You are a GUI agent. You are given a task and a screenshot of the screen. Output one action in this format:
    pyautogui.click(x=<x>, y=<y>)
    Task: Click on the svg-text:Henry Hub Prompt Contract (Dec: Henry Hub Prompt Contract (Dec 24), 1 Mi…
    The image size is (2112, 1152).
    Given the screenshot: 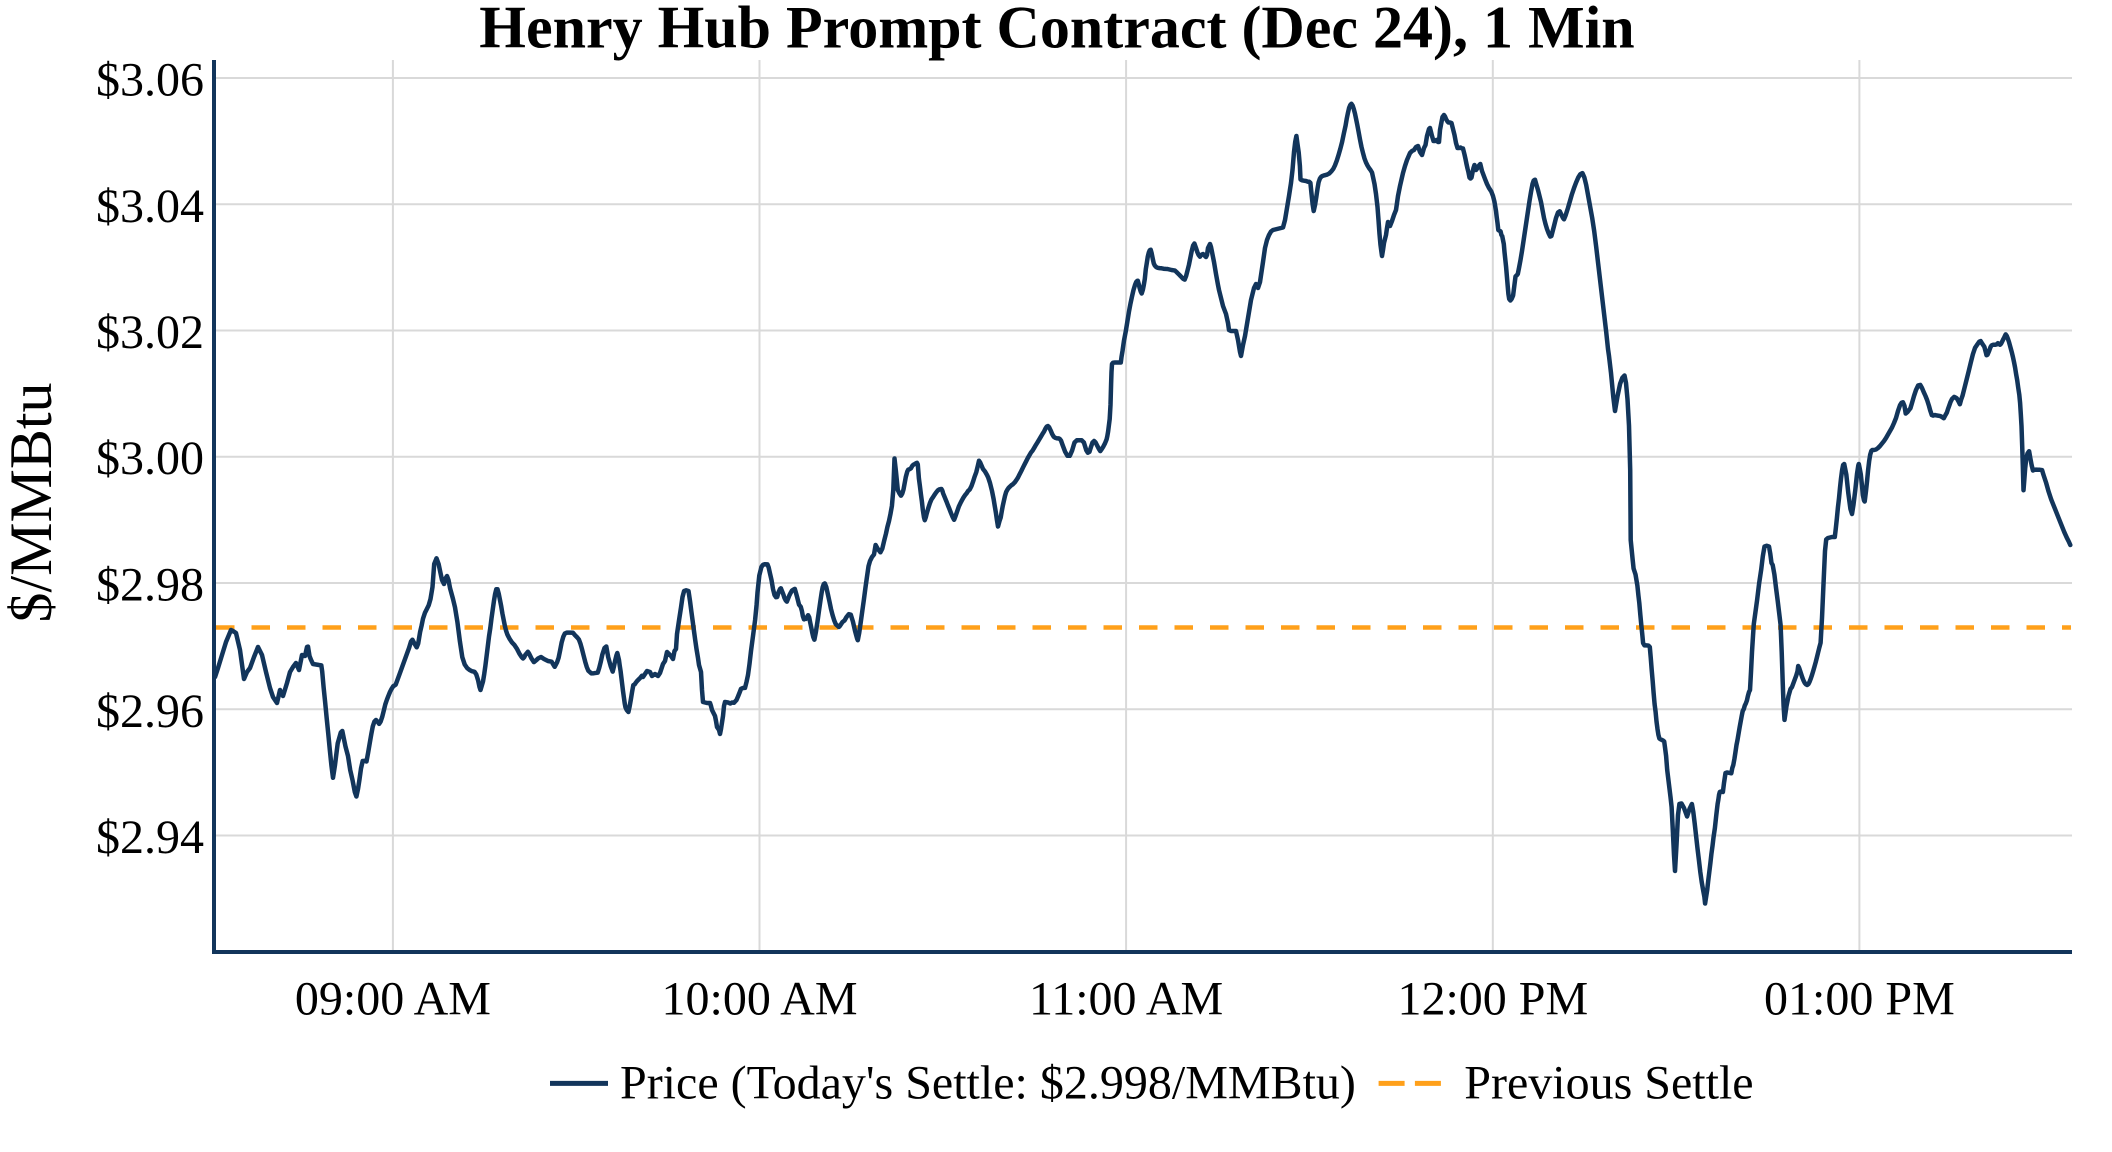 What is the action you would take?
    pyautogui.click(x=1056, y=30)
    